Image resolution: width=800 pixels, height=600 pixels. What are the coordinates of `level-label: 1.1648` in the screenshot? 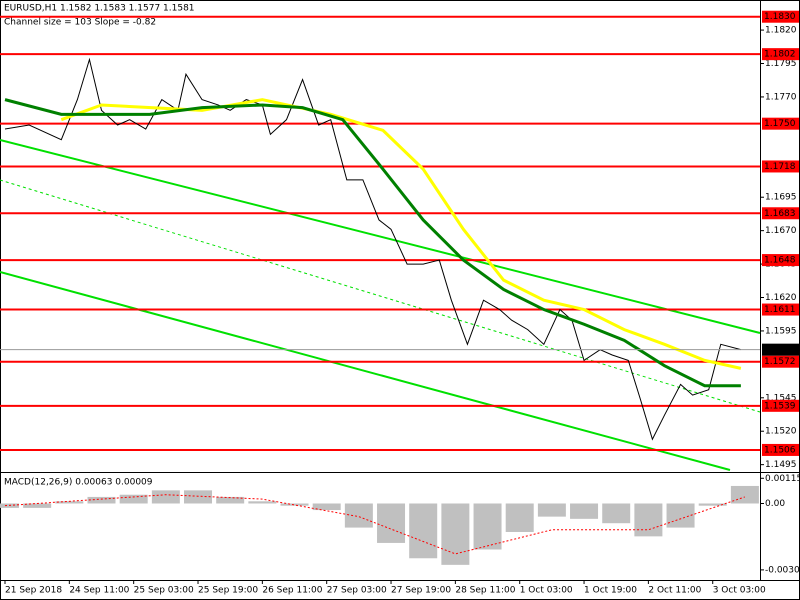 It's located at (780, 261).